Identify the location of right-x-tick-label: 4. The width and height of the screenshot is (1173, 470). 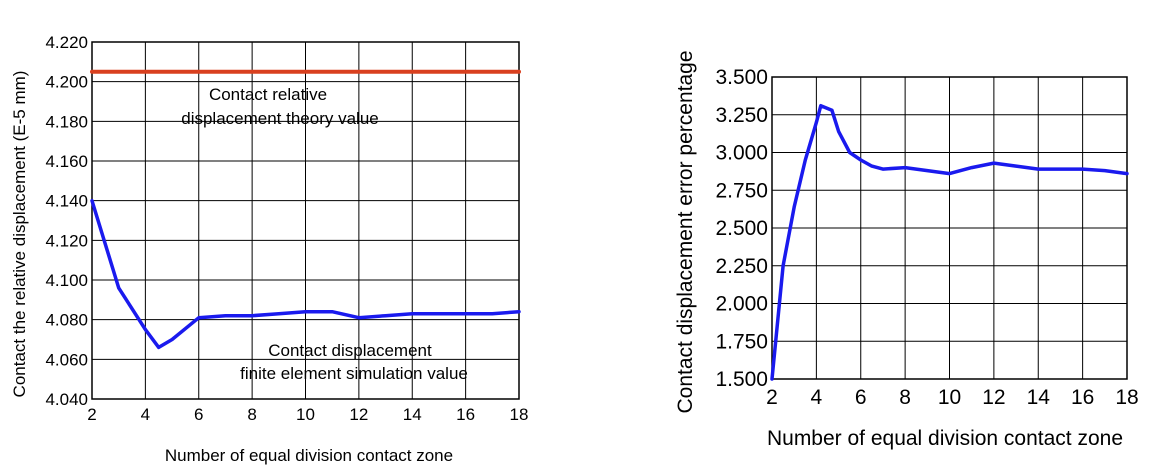
(817, 397).